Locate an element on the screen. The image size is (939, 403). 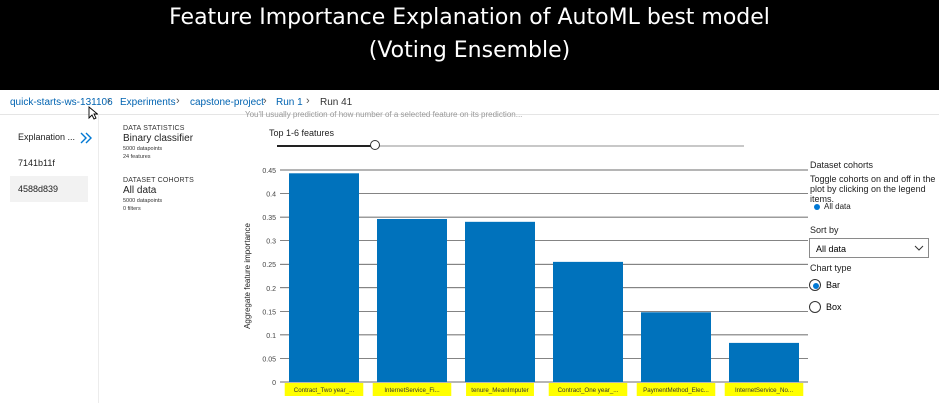
banner-subtitle: (Voting Ensemble) is located at coordinates (469, 50).